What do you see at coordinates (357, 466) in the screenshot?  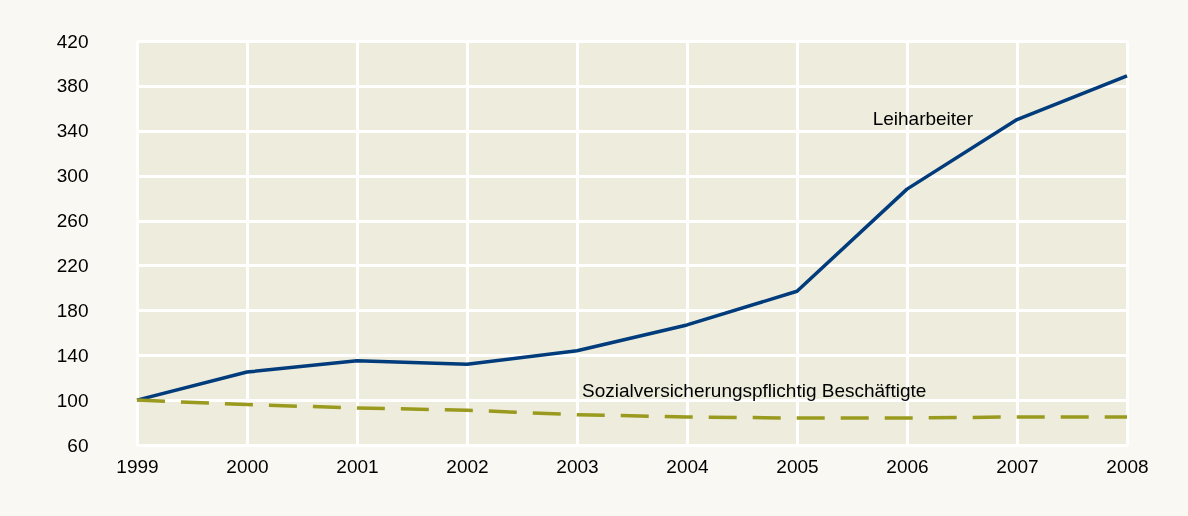 I see `x-tick-label: 2001` at bounding box center [357, 466].